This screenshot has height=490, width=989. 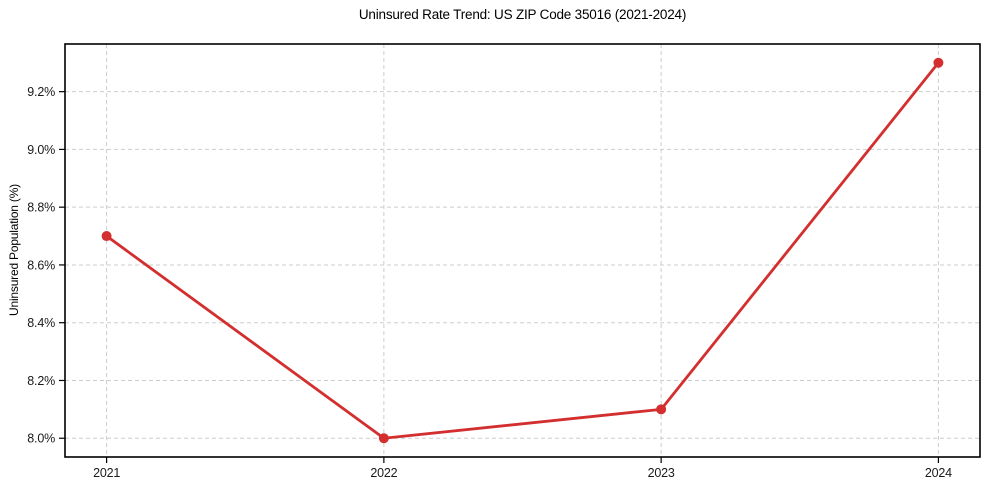 What do you see at coordinates (41, 92) in the screenshot?
I see `y-tick-label: 9.2%` at bounding box center [41, 92].